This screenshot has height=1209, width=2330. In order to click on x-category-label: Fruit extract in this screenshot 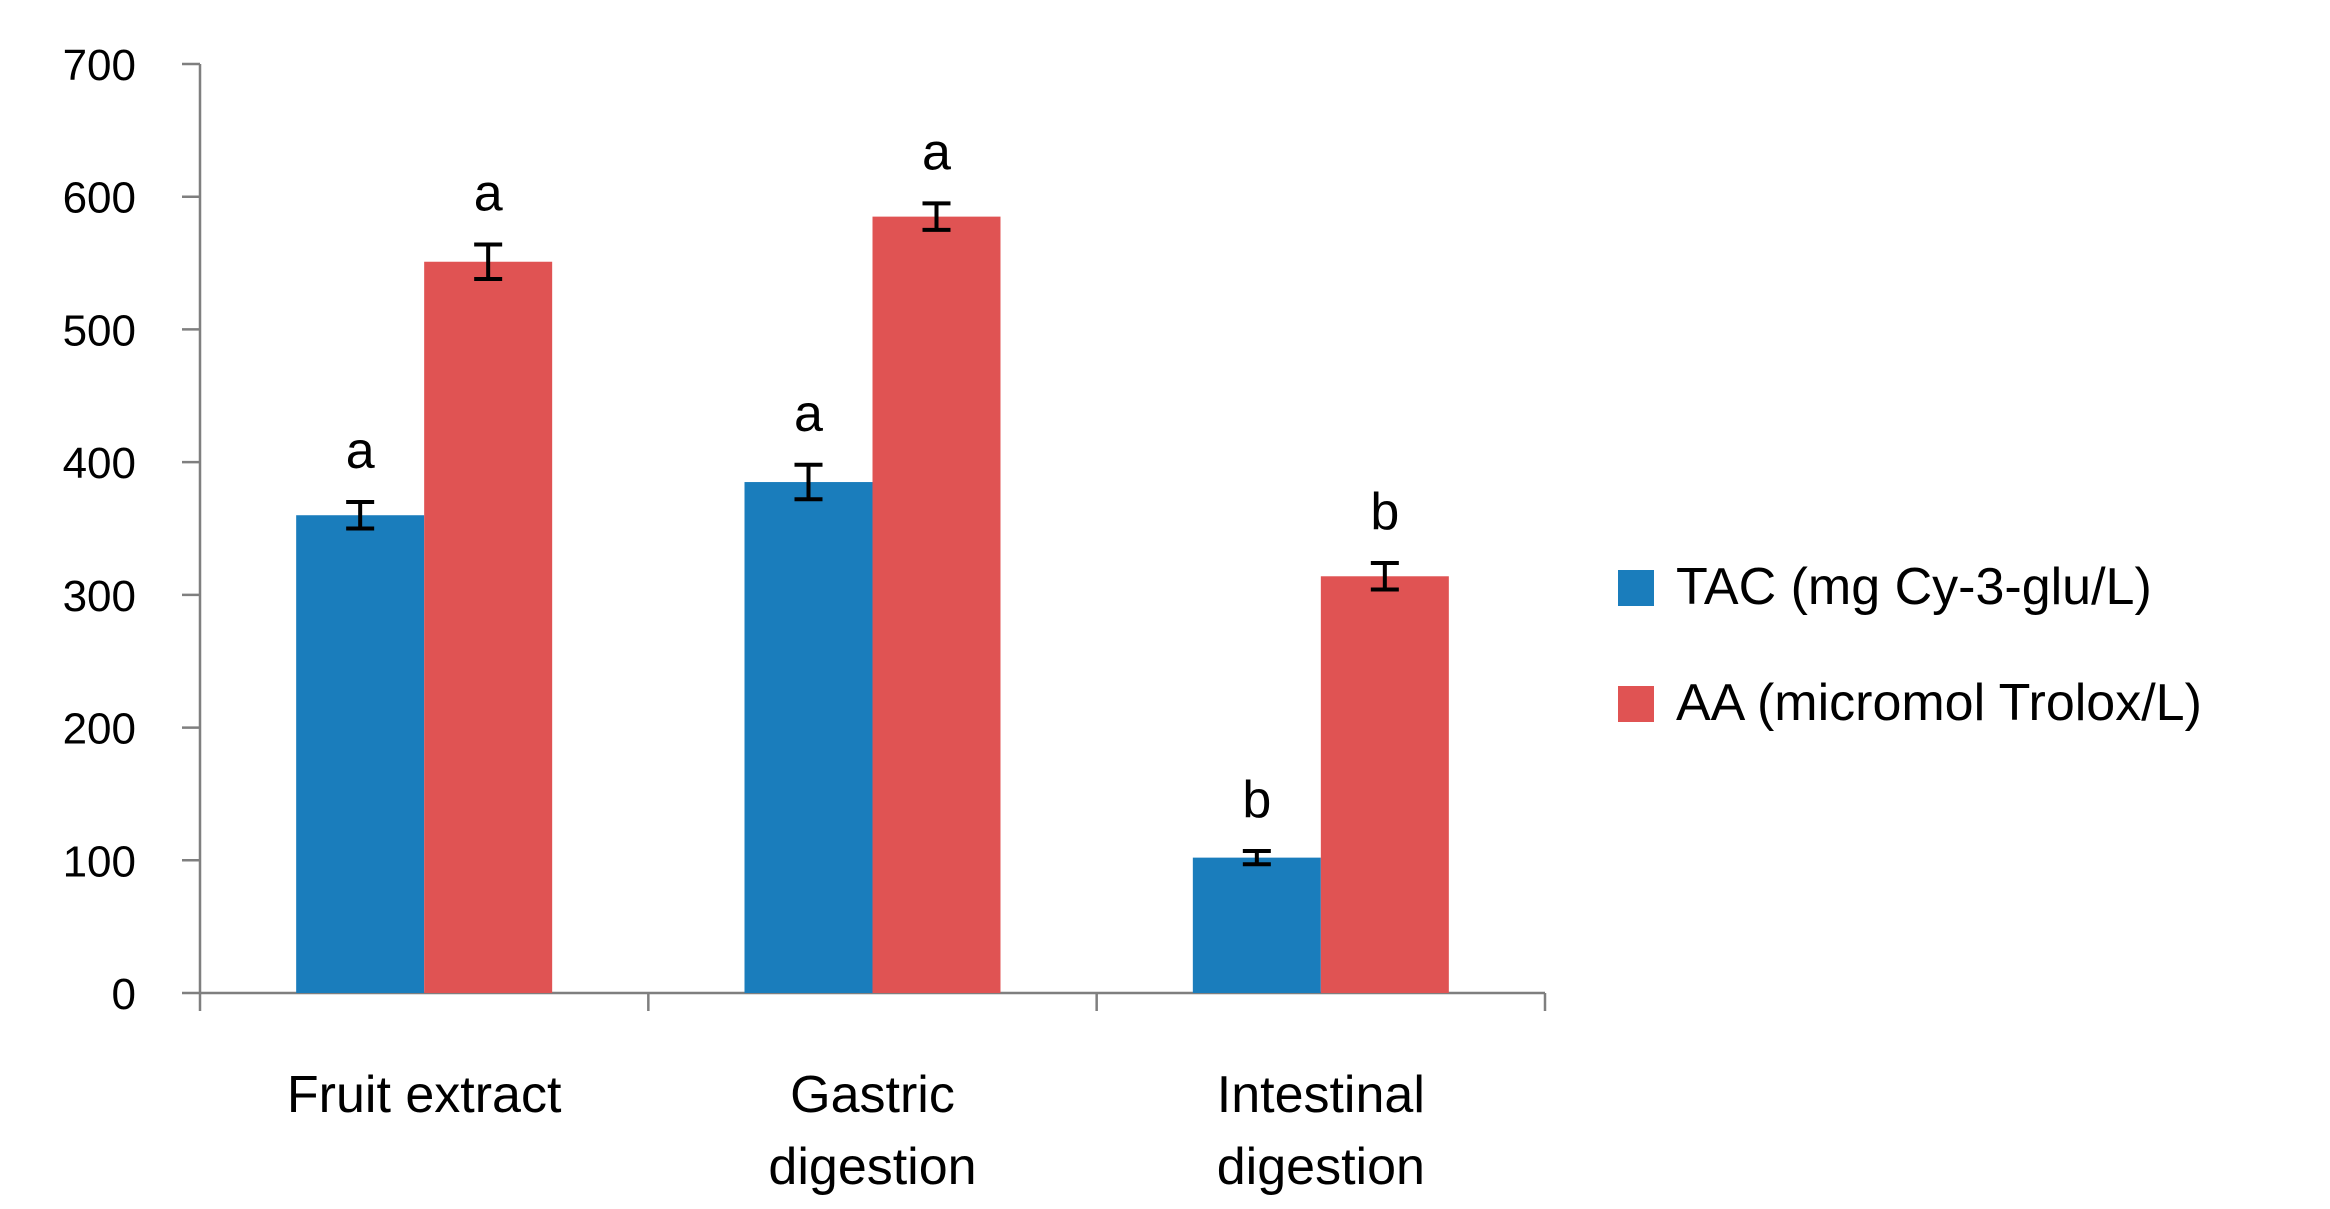, I will do `click(424, 1095)`.